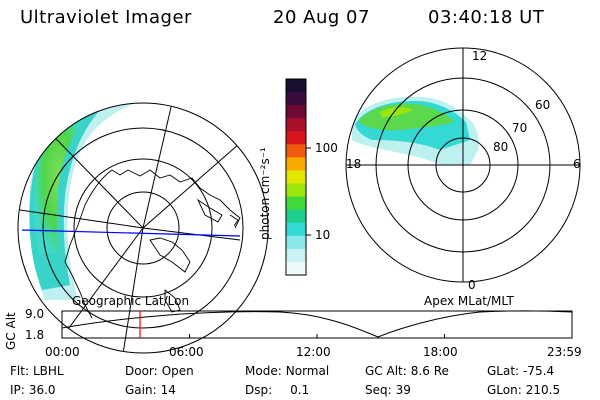  Describe the element at coordinates (501, 147) in the screenshot. I see `mlat-label-80: 80` at that location.